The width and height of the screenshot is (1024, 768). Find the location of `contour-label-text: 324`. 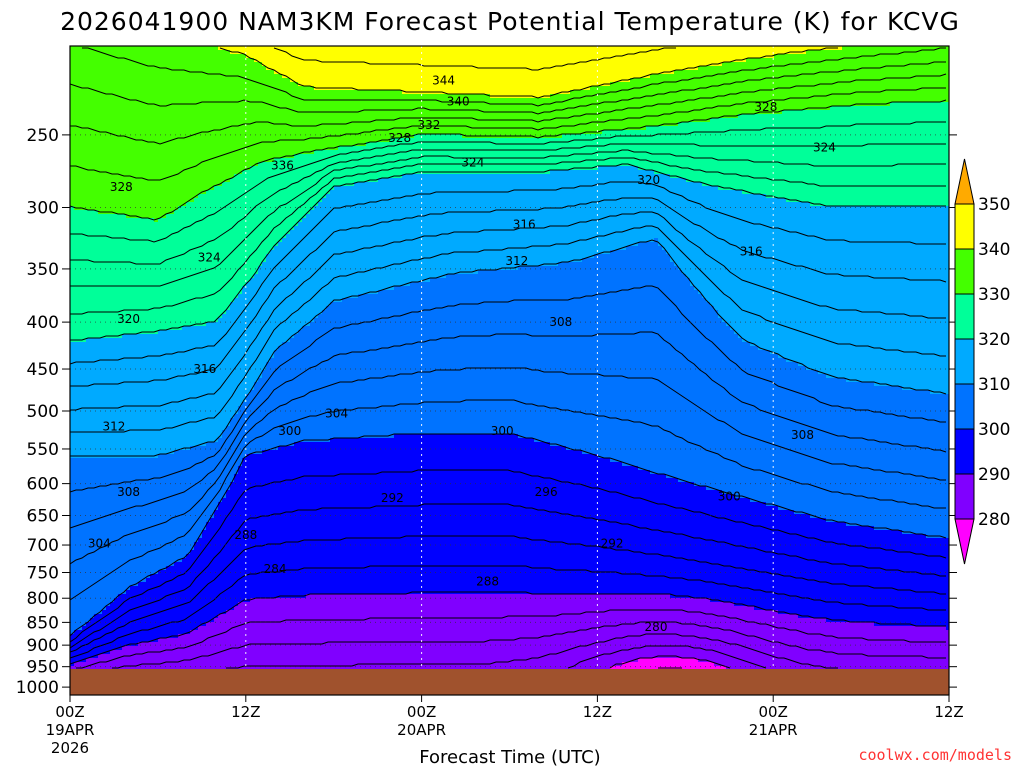

contour-label-text: 324 is located at coordinates (824, 147).